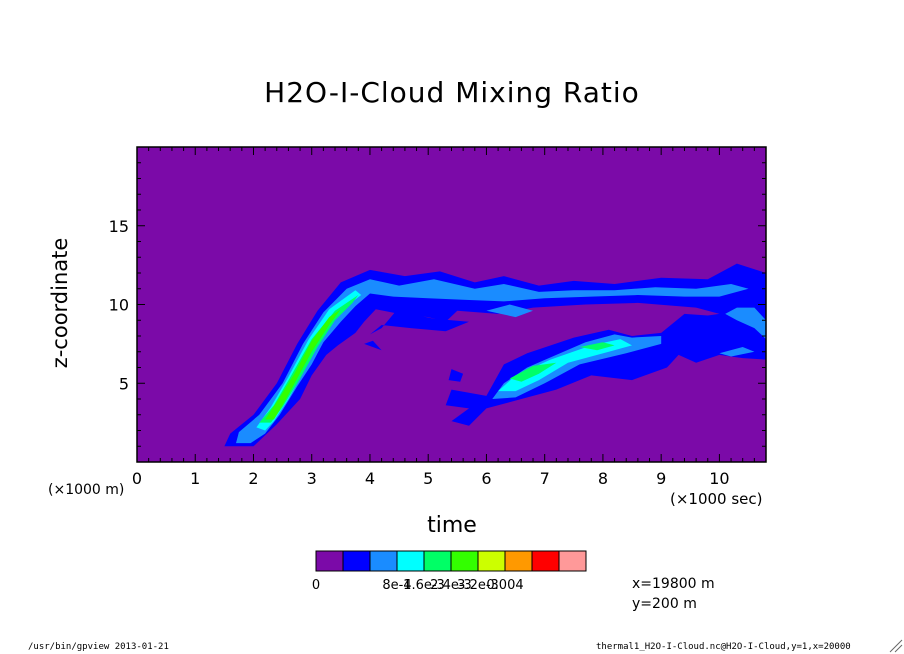 This screenshot has width=904, height=654. What do you see at coordinates (451, 585) in the screenshot?
I see `colorbar-label: 2.4e-3` at bounding box center [451, 585].